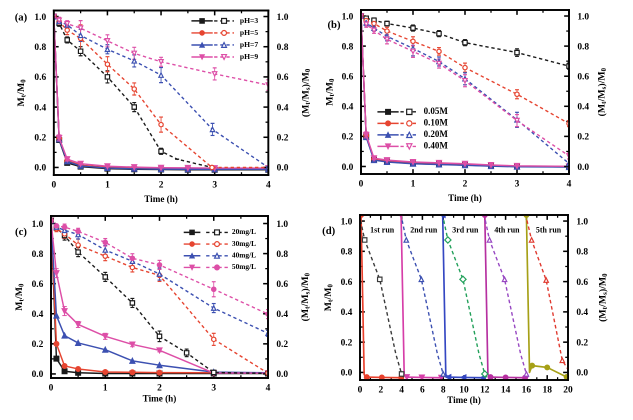 This screenshot has width=633, height=420. Describe the element at coordinates (424, 229) in the screenshot. I see `svg-text: 2nd run` at that location.